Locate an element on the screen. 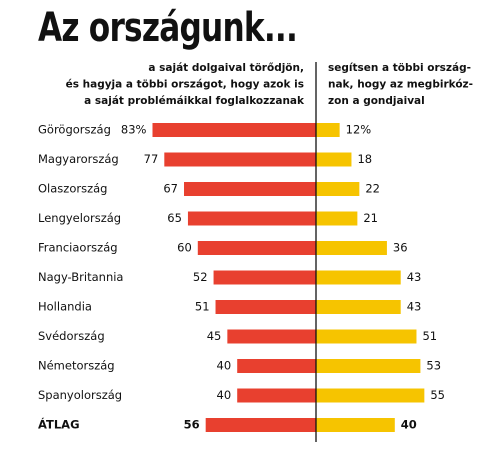 The width and height of the screenshot is (500, 458). column-header: nak, hogy az megbirkóz- is located at coordinates (400, 85).